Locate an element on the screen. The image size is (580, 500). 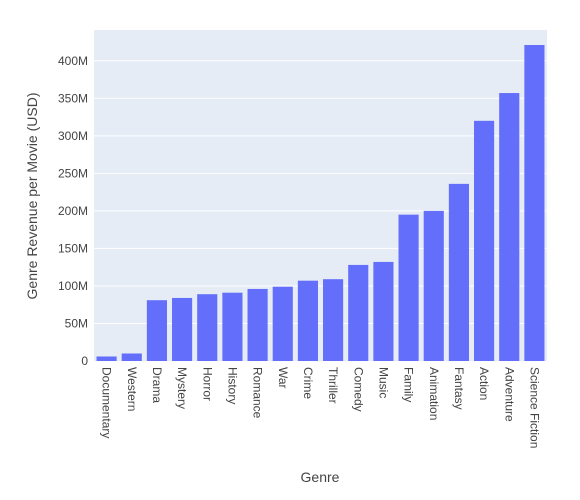
x-tick-label: Fantasy is located at coordinates (459, 388).